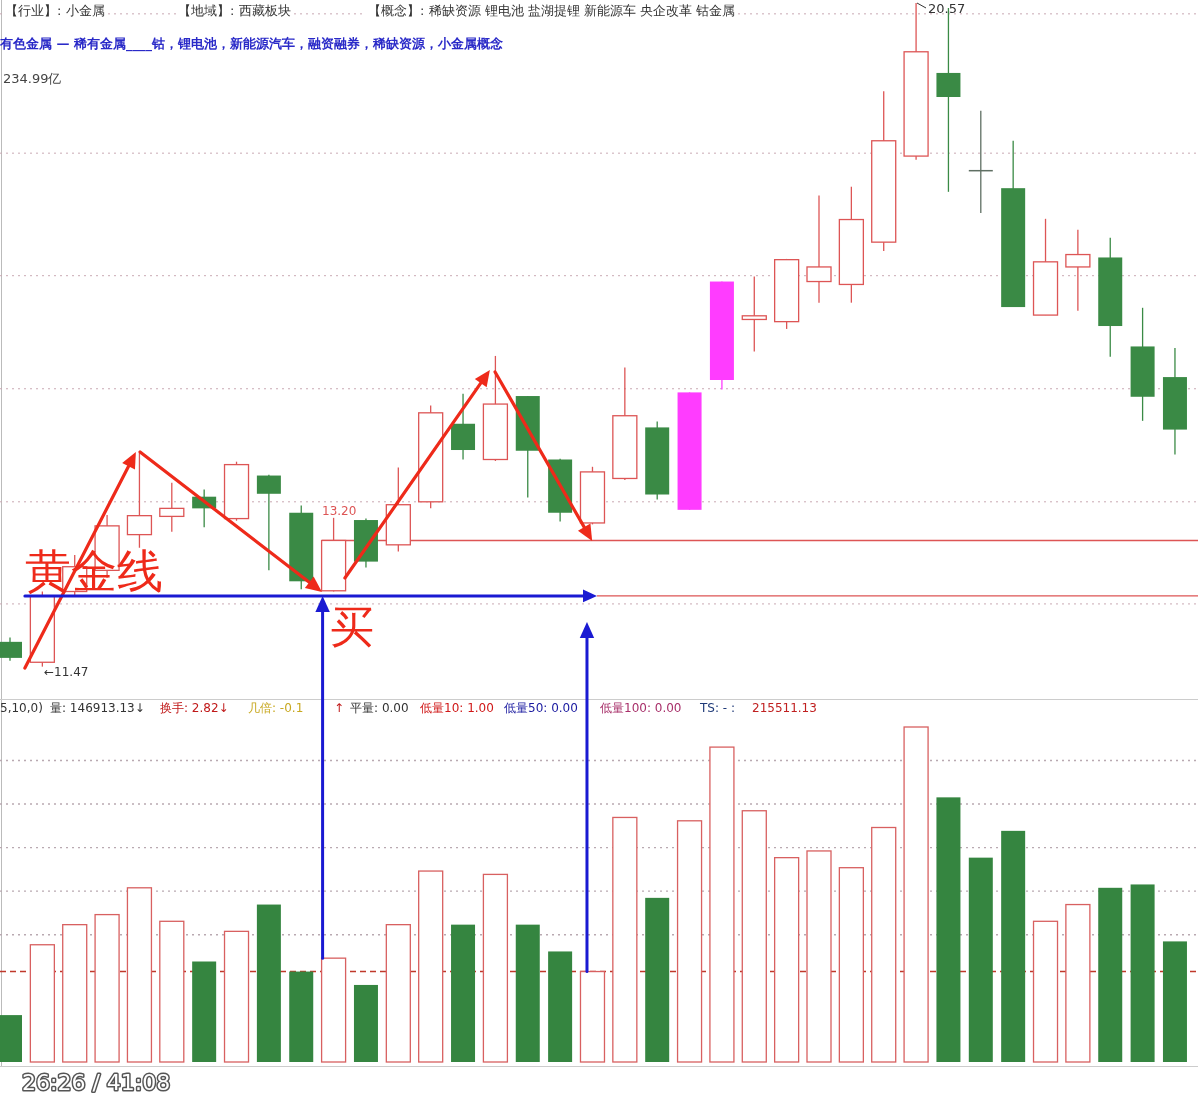 This screenshot has height=1114, width=1198. What do you see at coordinates (66, 672) in the screenshot?
I see `annotation: ←11.47` at bounding box center [66, 672].